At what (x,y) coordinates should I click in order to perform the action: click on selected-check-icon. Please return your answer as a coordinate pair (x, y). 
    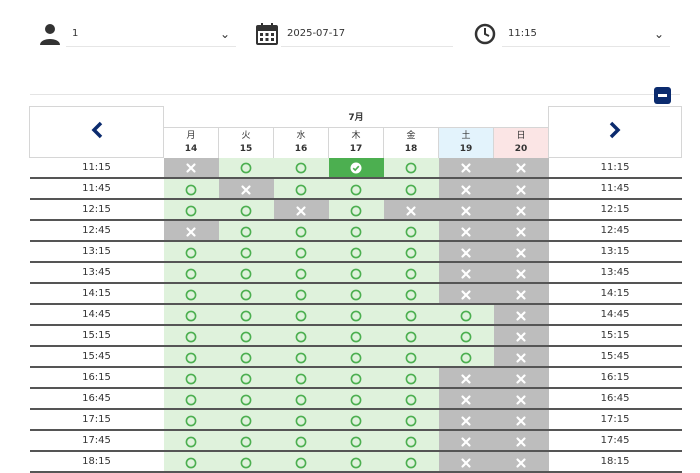
    Looking at the image, I should click on (356, 168).